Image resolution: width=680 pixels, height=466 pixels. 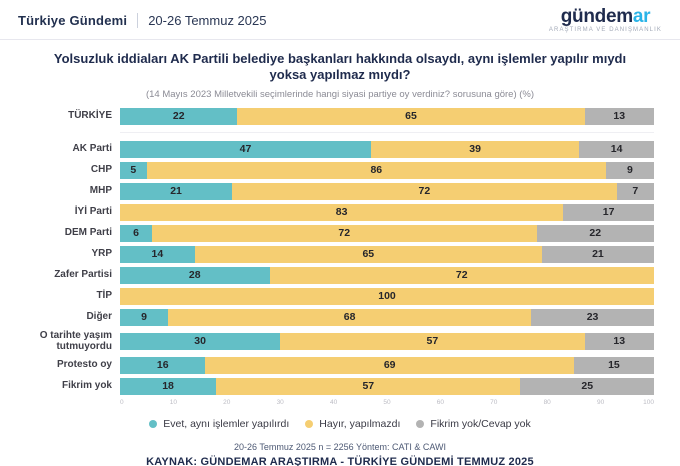 I want to click on bar-track: 18 57 25, so click(x=387, y=386).